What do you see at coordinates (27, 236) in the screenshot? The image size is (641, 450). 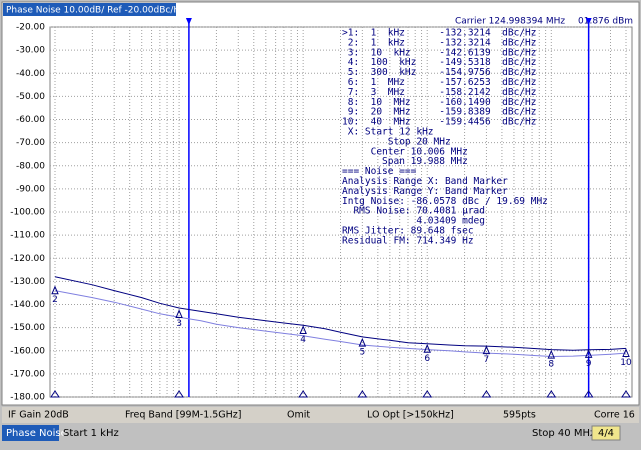 I see `y-tick-label: -110.00` at bounding box center [27, 236].